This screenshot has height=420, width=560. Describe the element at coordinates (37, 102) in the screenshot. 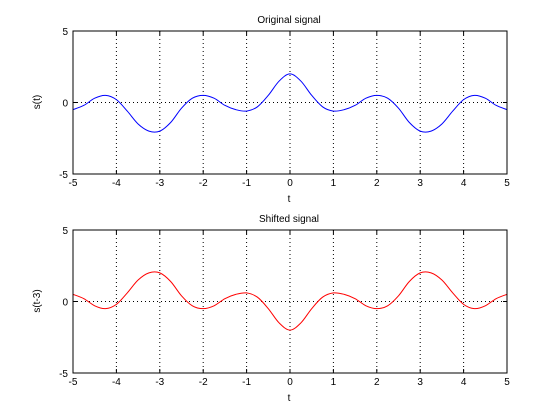

I see `y-axis-label: s(t)` at that location.